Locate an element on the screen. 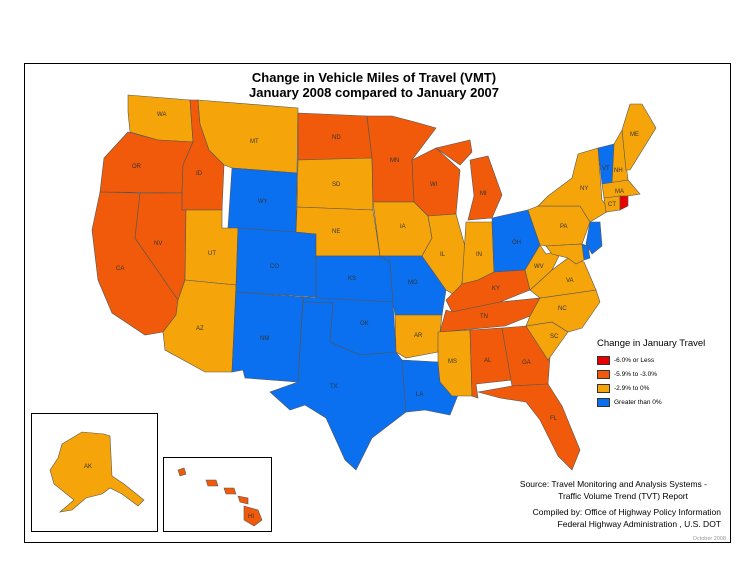 This screenshot has height=578, width=748. svg-text: WV is located at coordinates (539, 267).